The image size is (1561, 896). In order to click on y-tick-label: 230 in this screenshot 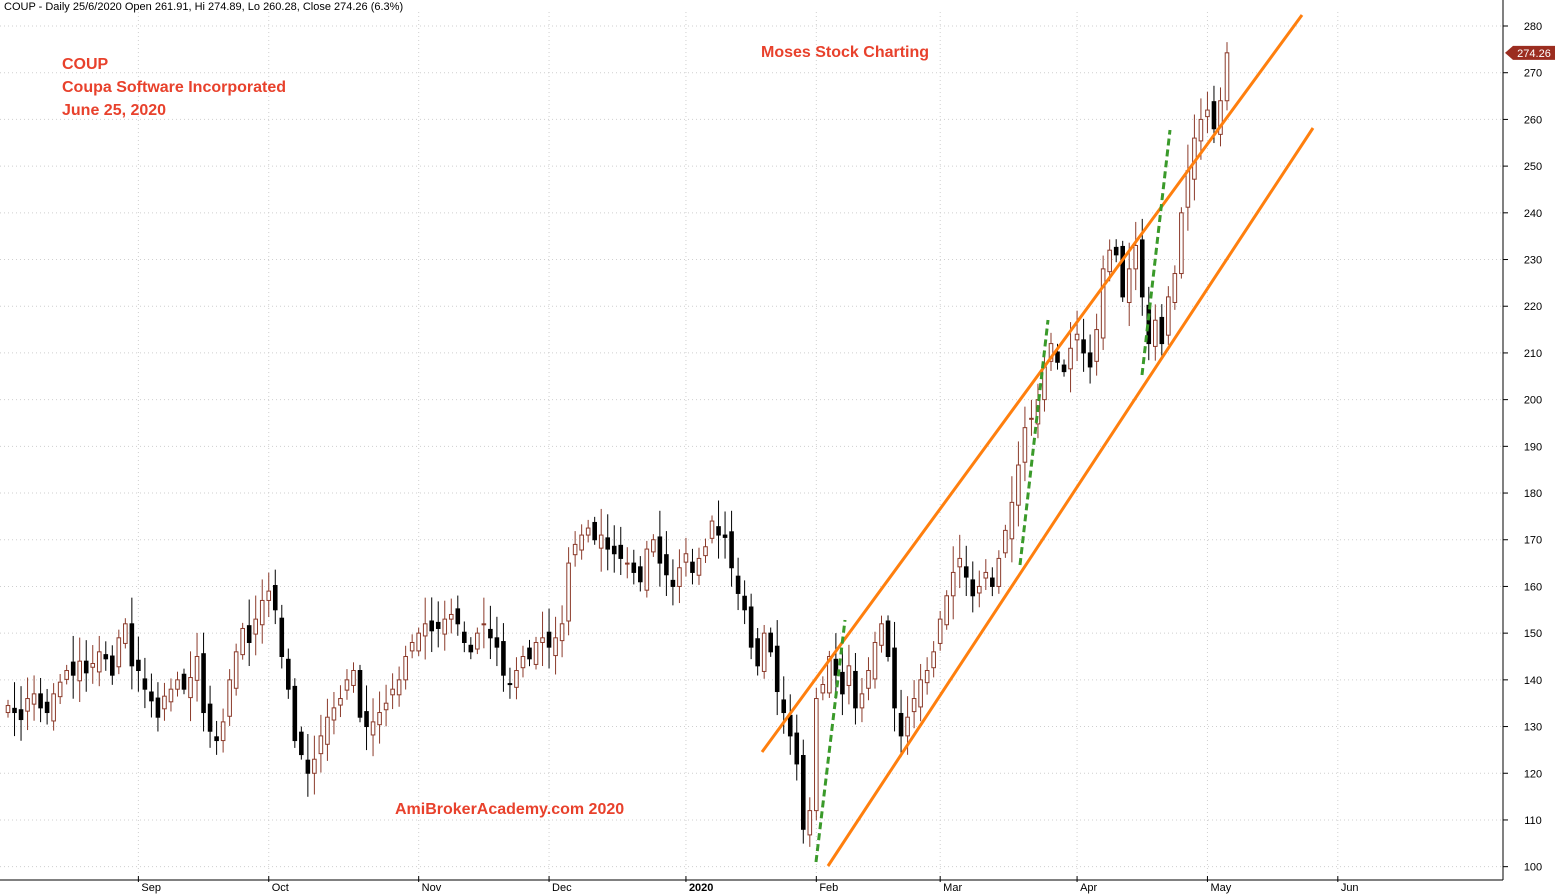, I will do `click(1533, 261)`.